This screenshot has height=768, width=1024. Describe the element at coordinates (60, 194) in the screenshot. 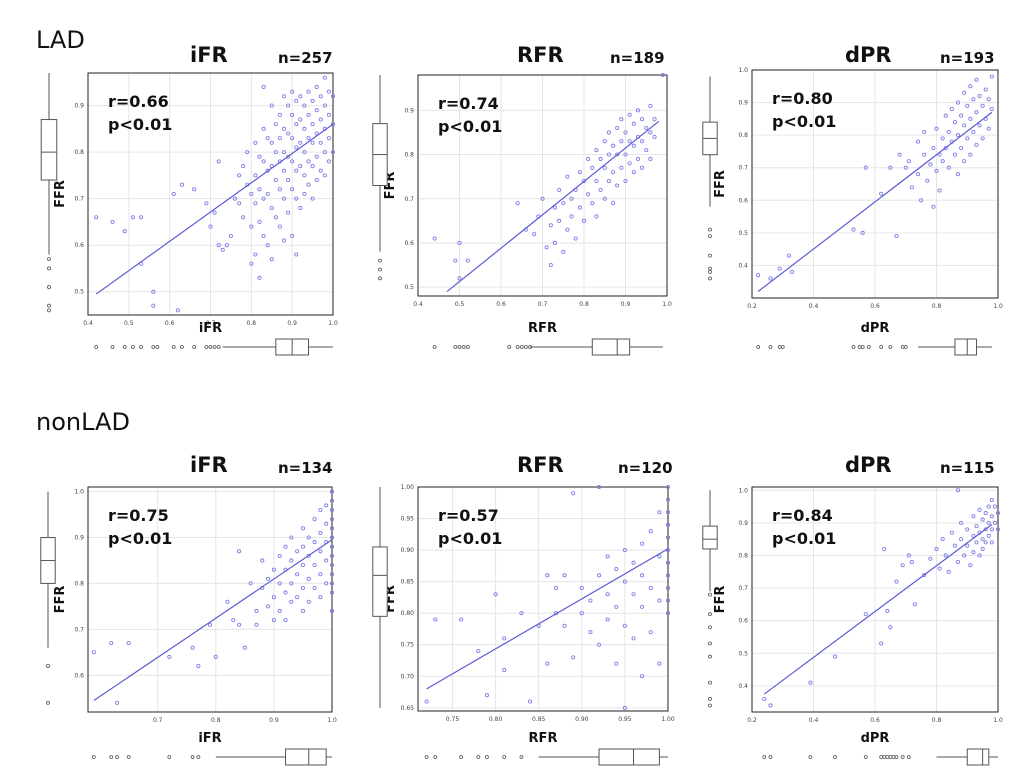

I see `y-axis-label: FFR` at that location.